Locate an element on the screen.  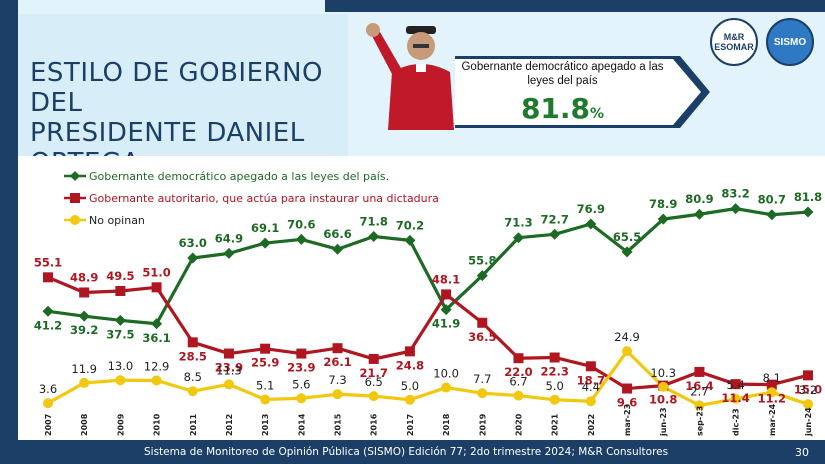
legend-label-no-opinion: No opinan is located at coordinates (117, 220).